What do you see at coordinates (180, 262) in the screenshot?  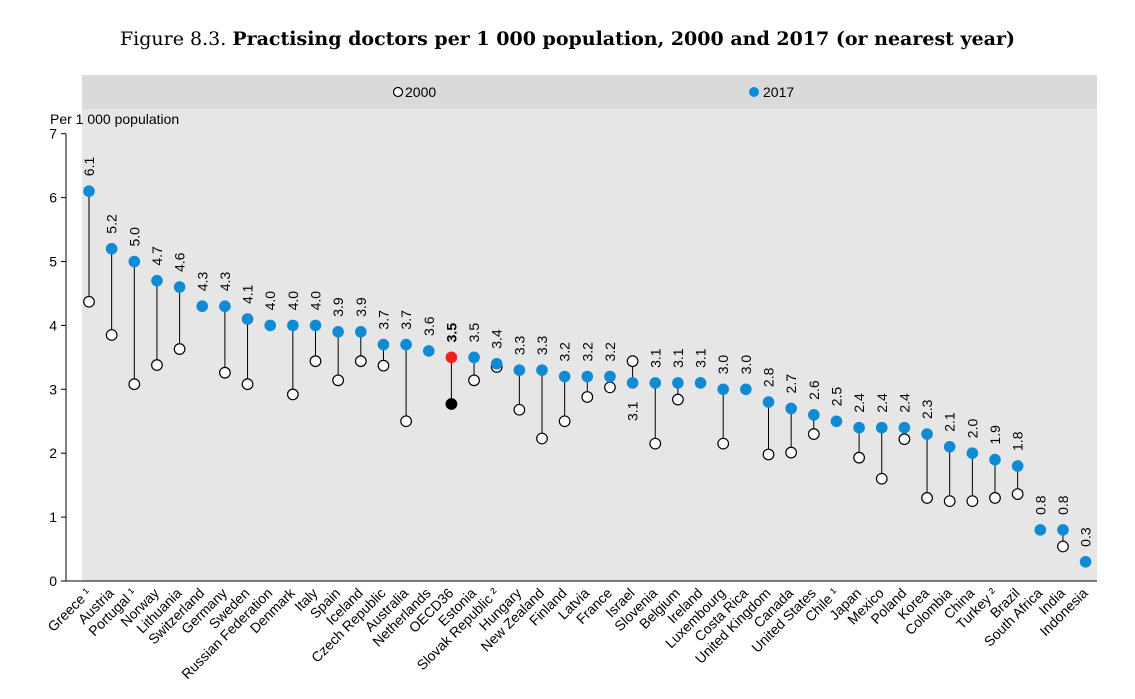 I see `value-label: 4.6` at bounding box center [180, 262].